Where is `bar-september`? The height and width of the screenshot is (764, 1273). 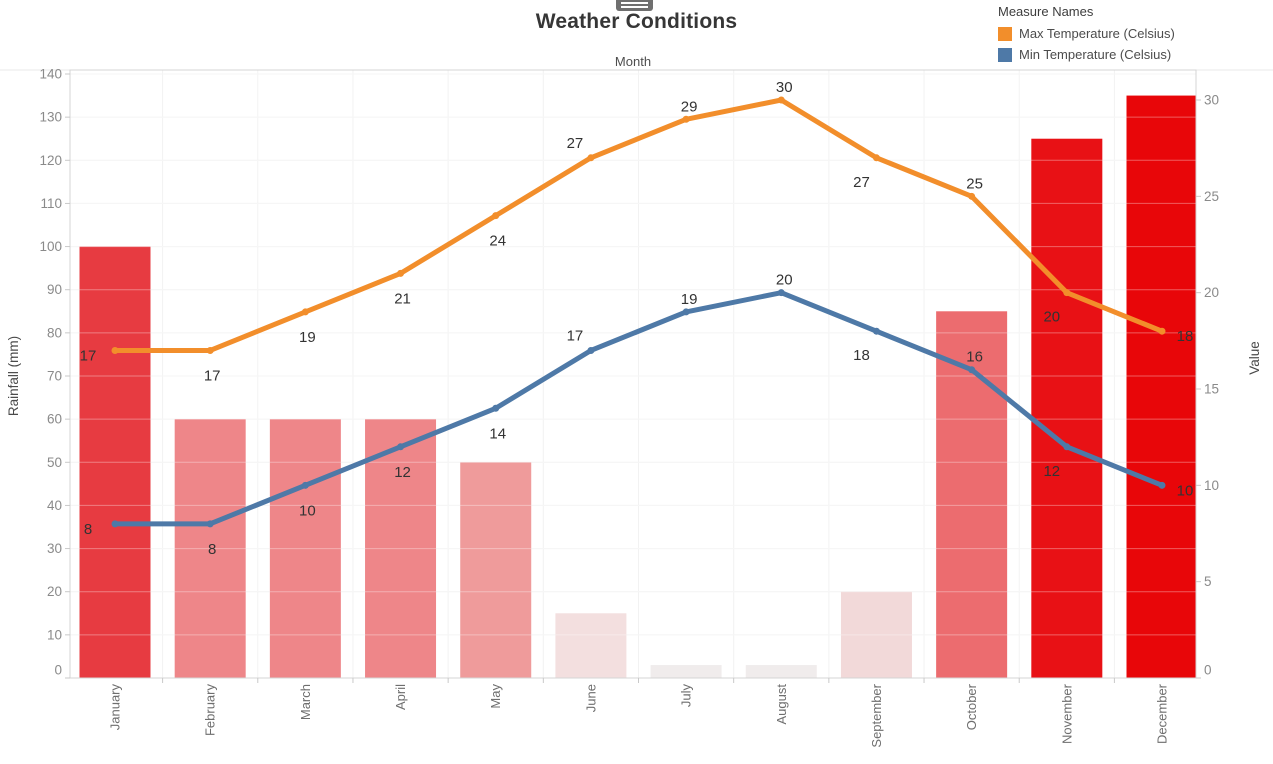 bar-september is located at coordinates (876, 634).